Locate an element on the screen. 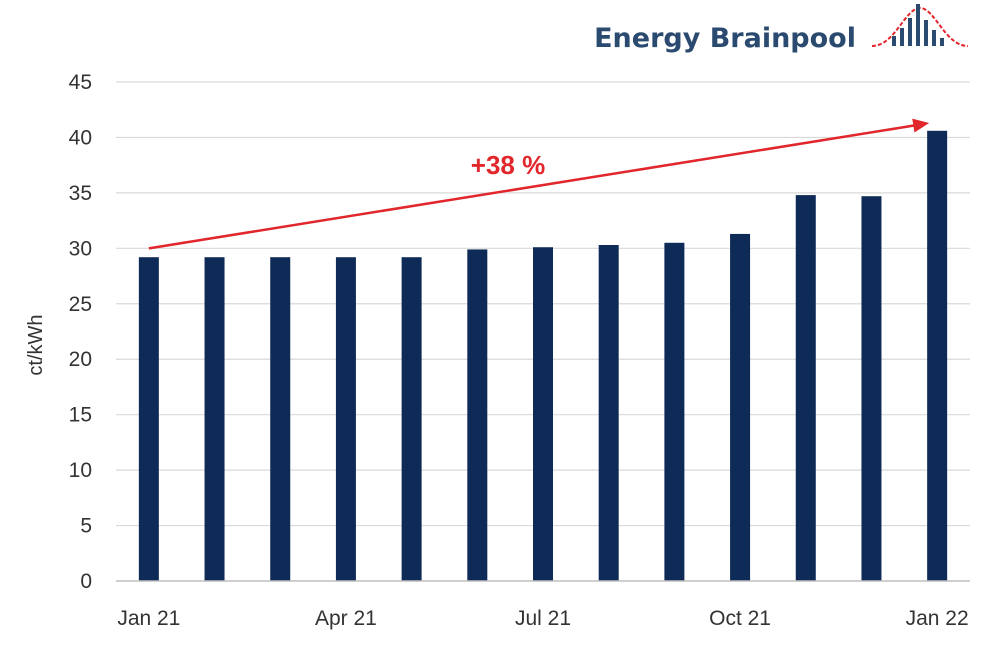 The height and width of the screenshot is (650, 1000). x-tick-label: Apr 21 is located at coordinates (346, 618).